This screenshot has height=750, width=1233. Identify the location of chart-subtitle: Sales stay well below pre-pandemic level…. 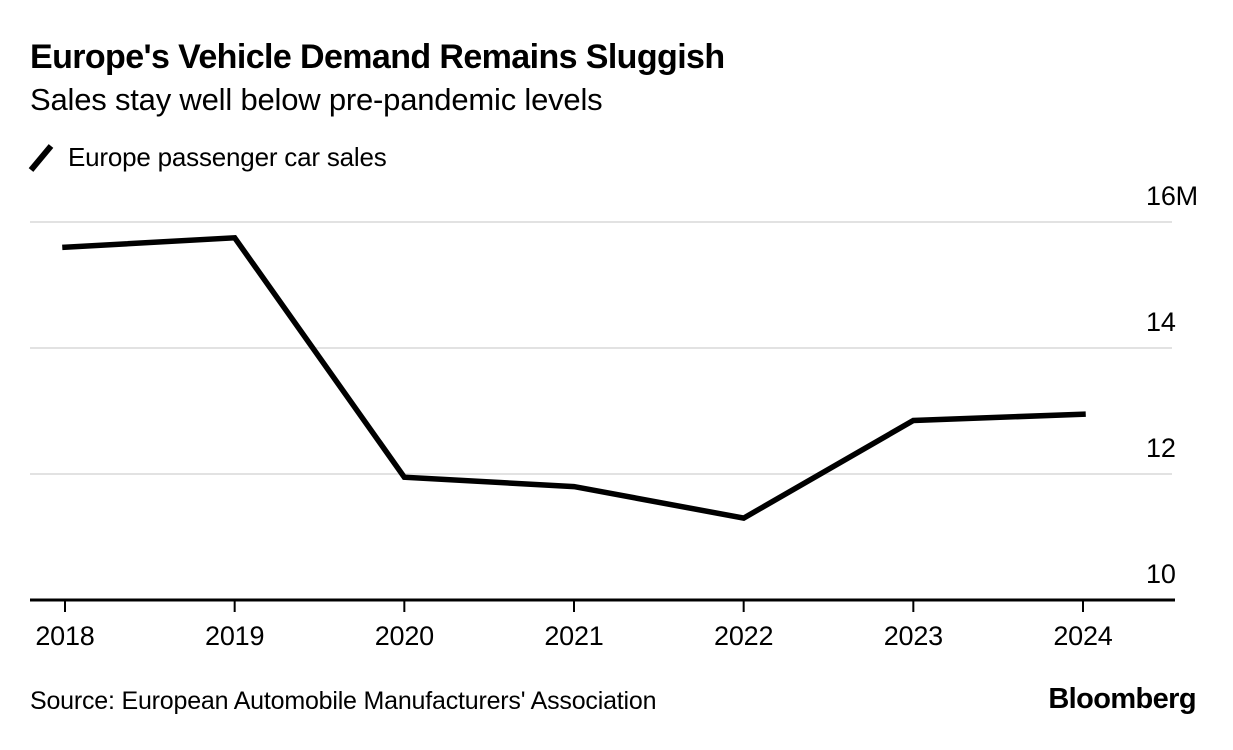
(316, 99).